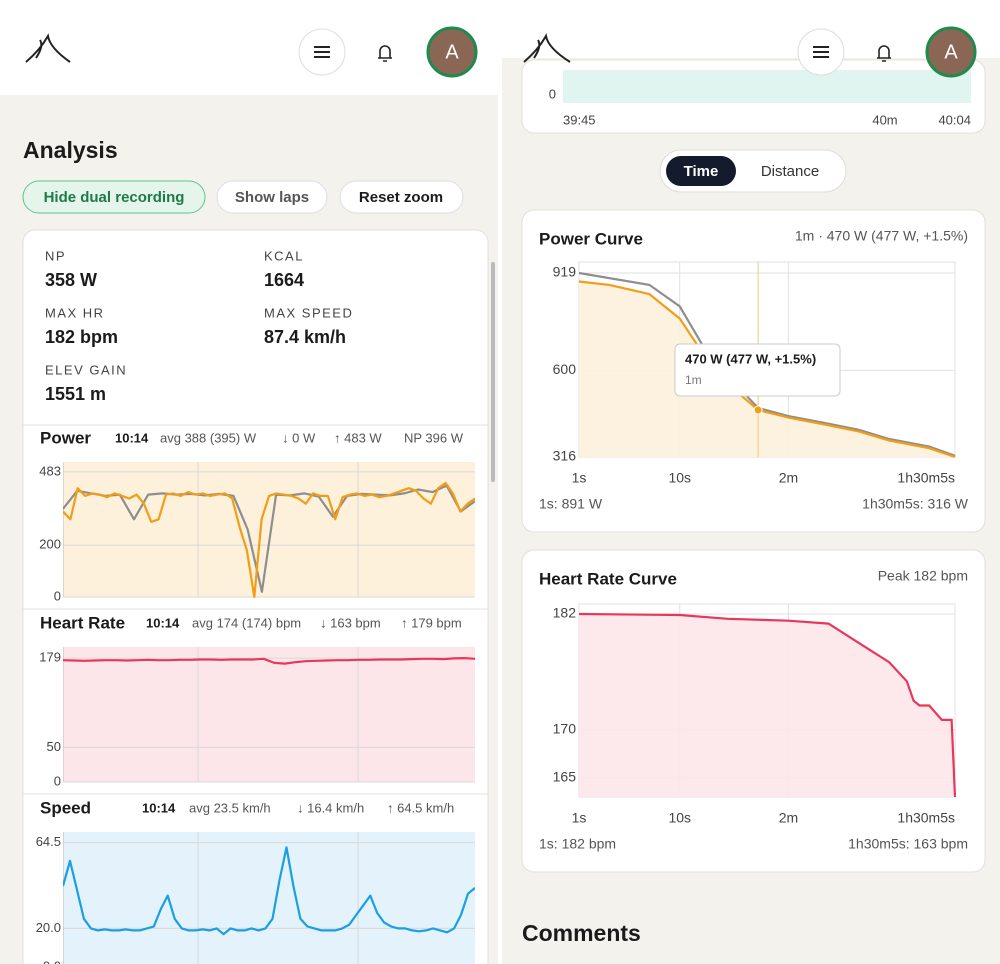  What do you see at coordinates (579, 818) in the screenshot?
I see `x-tick-label: 1s` at bounding box center [579, 818].